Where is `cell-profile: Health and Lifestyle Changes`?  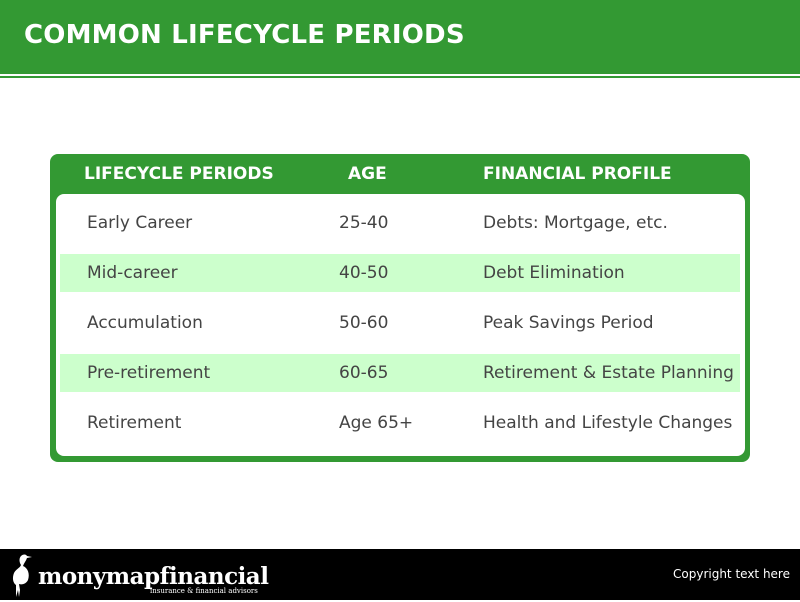 cell-profile: Health and Lifestyle Changes is located at coordinates (608, 423).